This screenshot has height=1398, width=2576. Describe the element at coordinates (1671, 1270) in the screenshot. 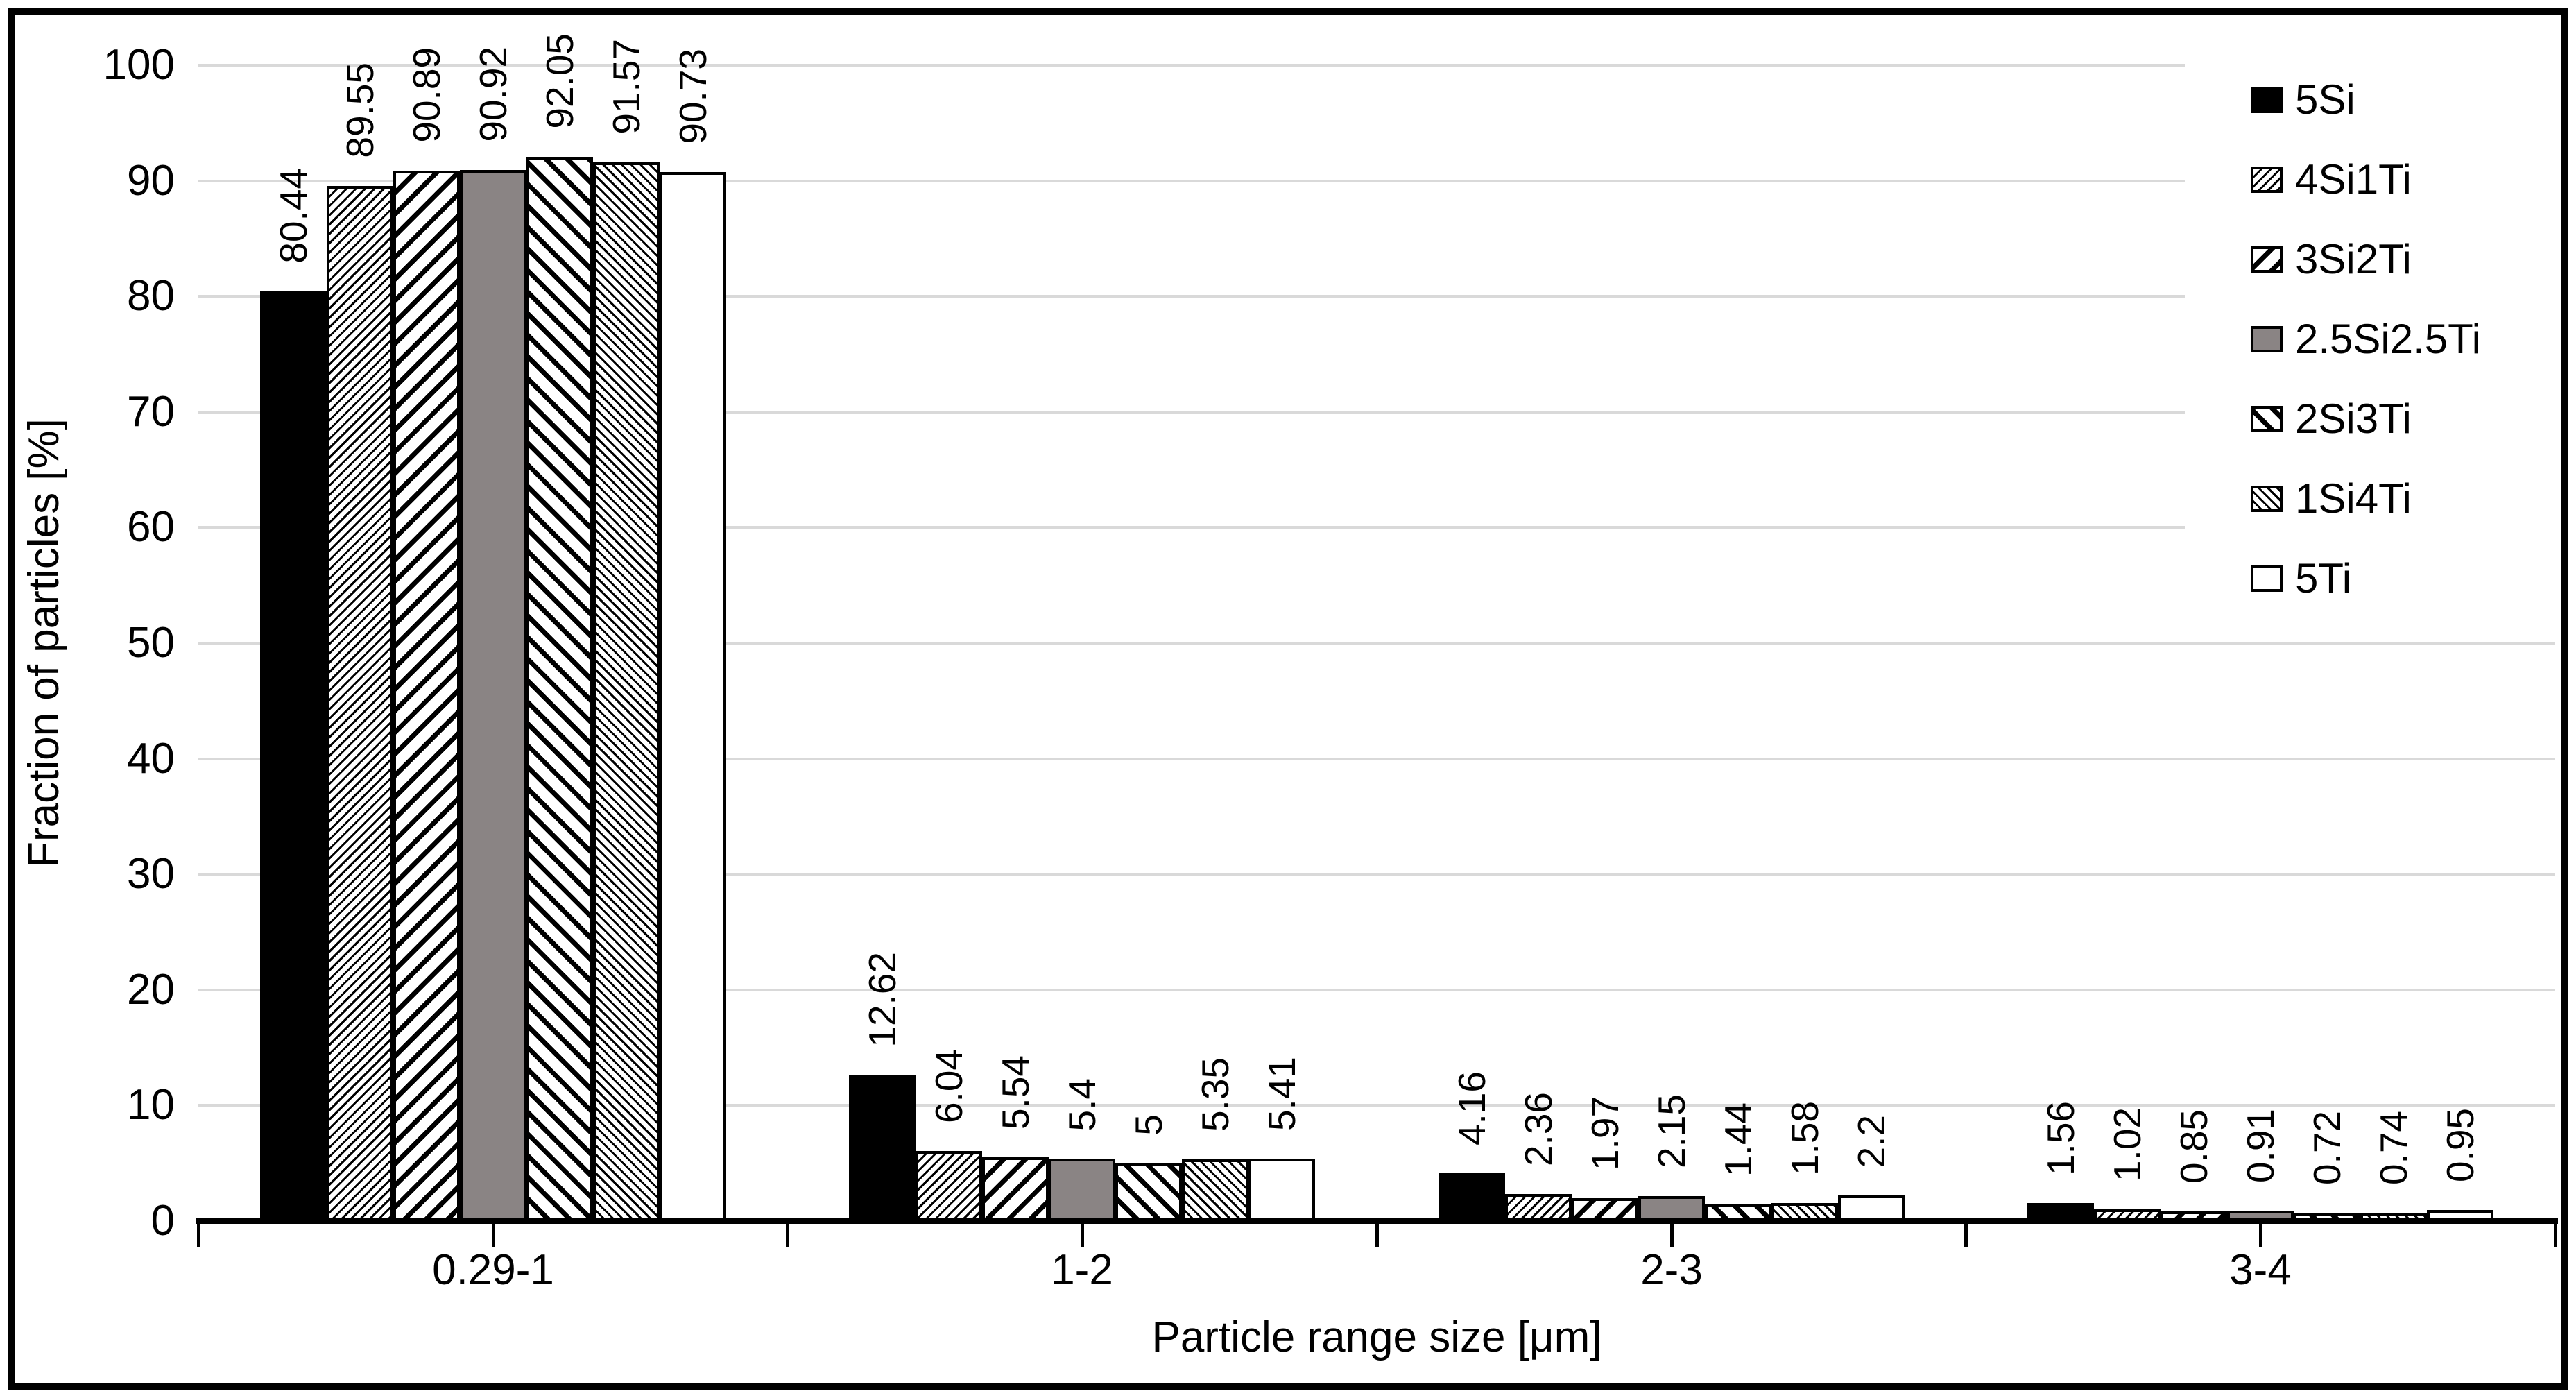

I see `category-label-2: 2-3` at that location.